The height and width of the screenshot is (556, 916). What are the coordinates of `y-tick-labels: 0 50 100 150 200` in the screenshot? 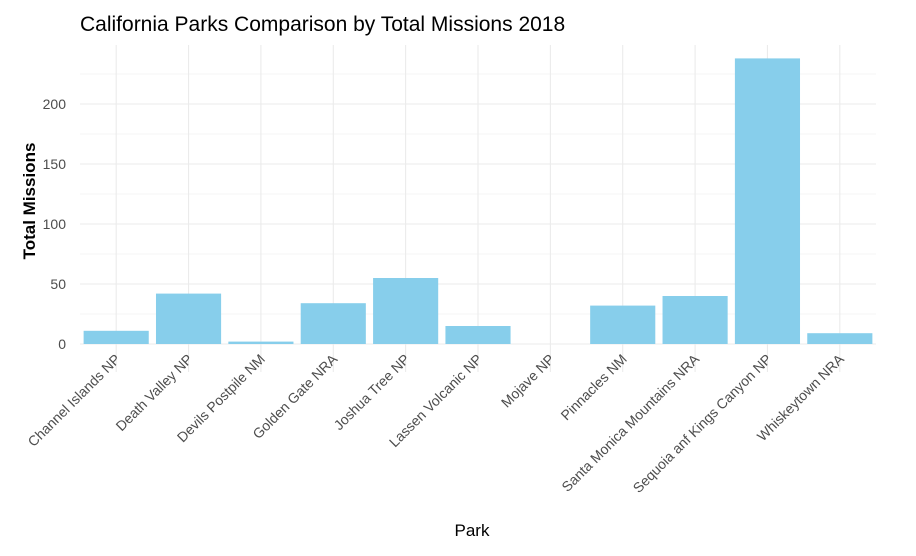 It's located at (55, 224).